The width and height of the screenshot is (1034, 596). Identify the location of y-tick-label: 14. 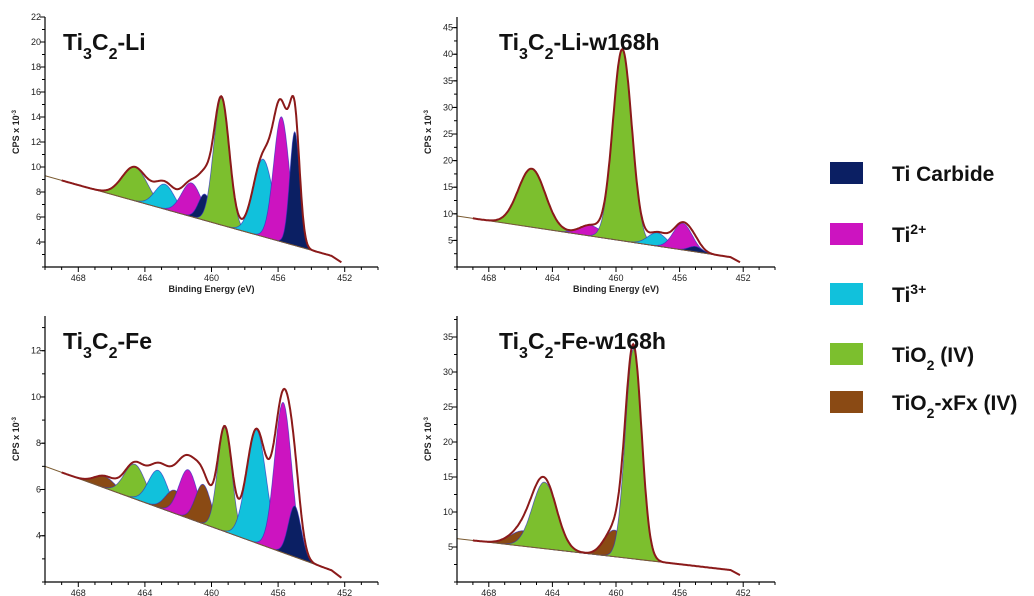
(36, 117).